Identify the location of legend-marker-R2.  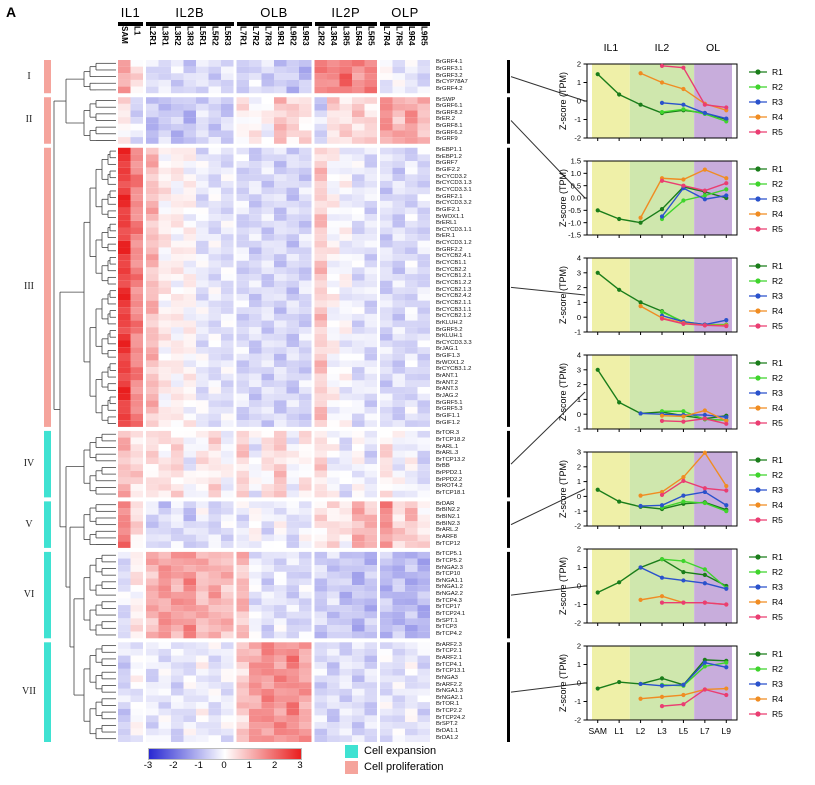
(758, 87).